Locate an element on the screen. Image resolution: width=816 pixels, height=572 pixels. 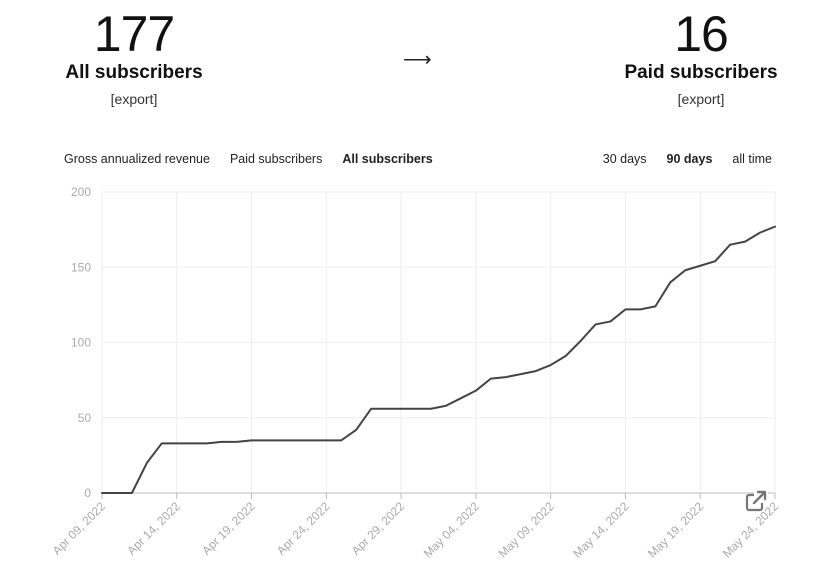
x-tick-label: Apr 19, 2022 is located at coordinates (228, 528).